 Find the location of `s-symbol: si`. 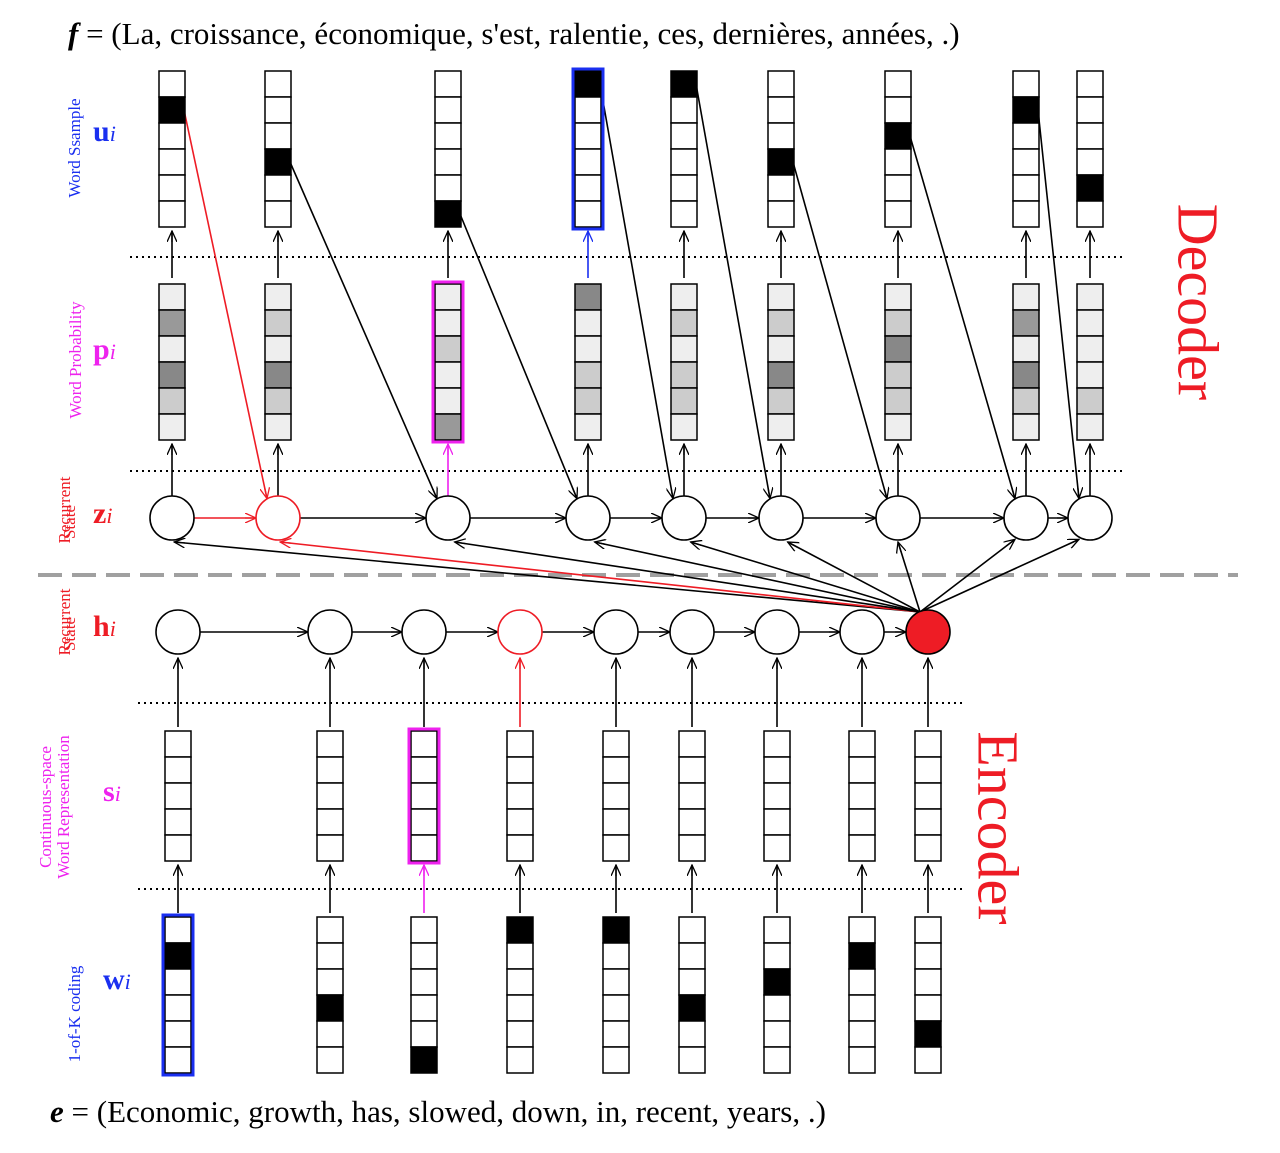

s-symbol: si is located at coordinates (112, 791).